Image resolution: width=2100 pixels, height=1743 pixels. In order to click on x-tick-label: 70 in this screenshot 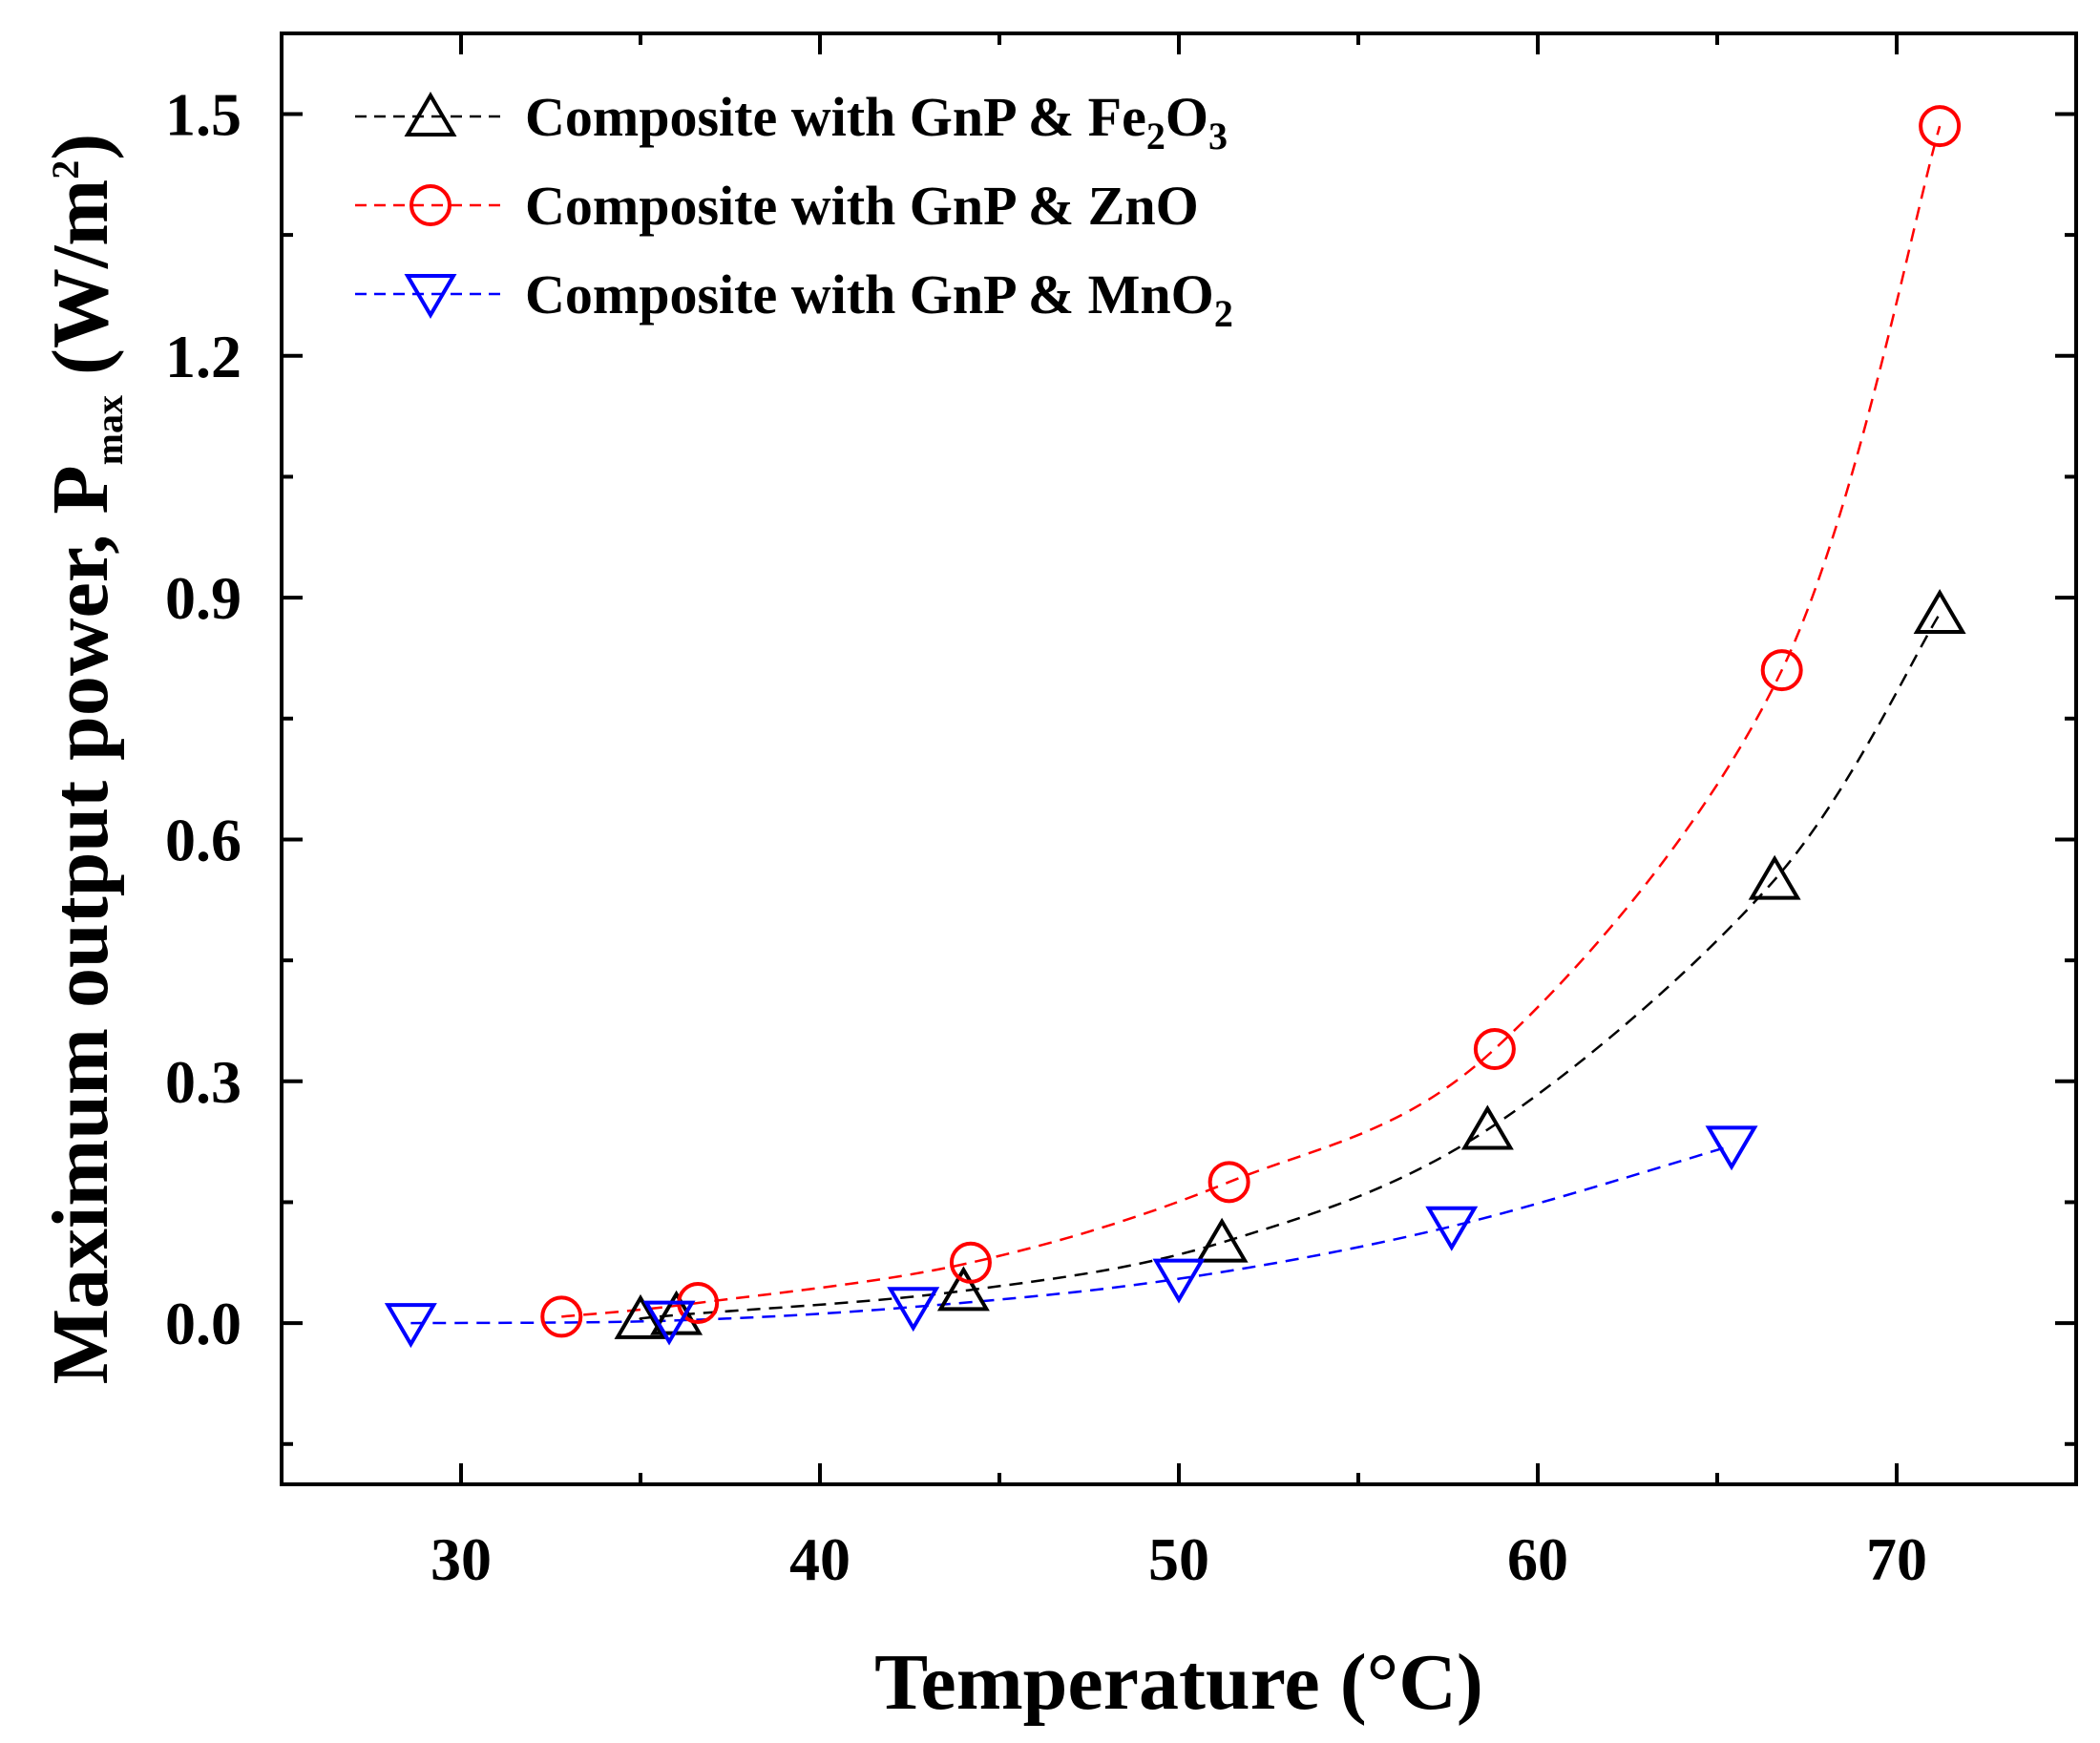, I will do `click(1897, 1559)`.